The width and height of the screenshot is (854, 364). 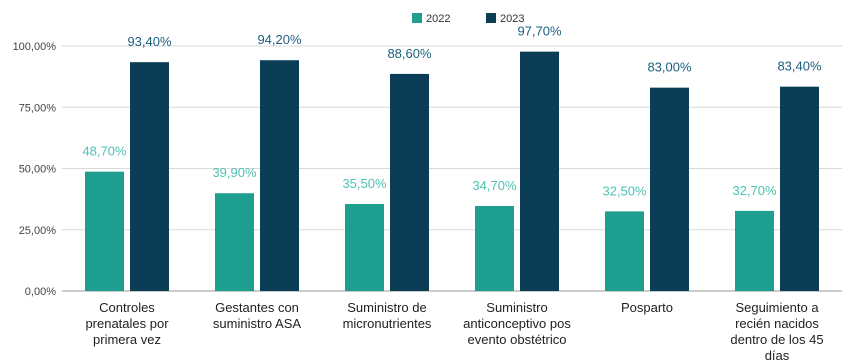 I want to click on x-category-label: Controles, so click(x=127, y=307).